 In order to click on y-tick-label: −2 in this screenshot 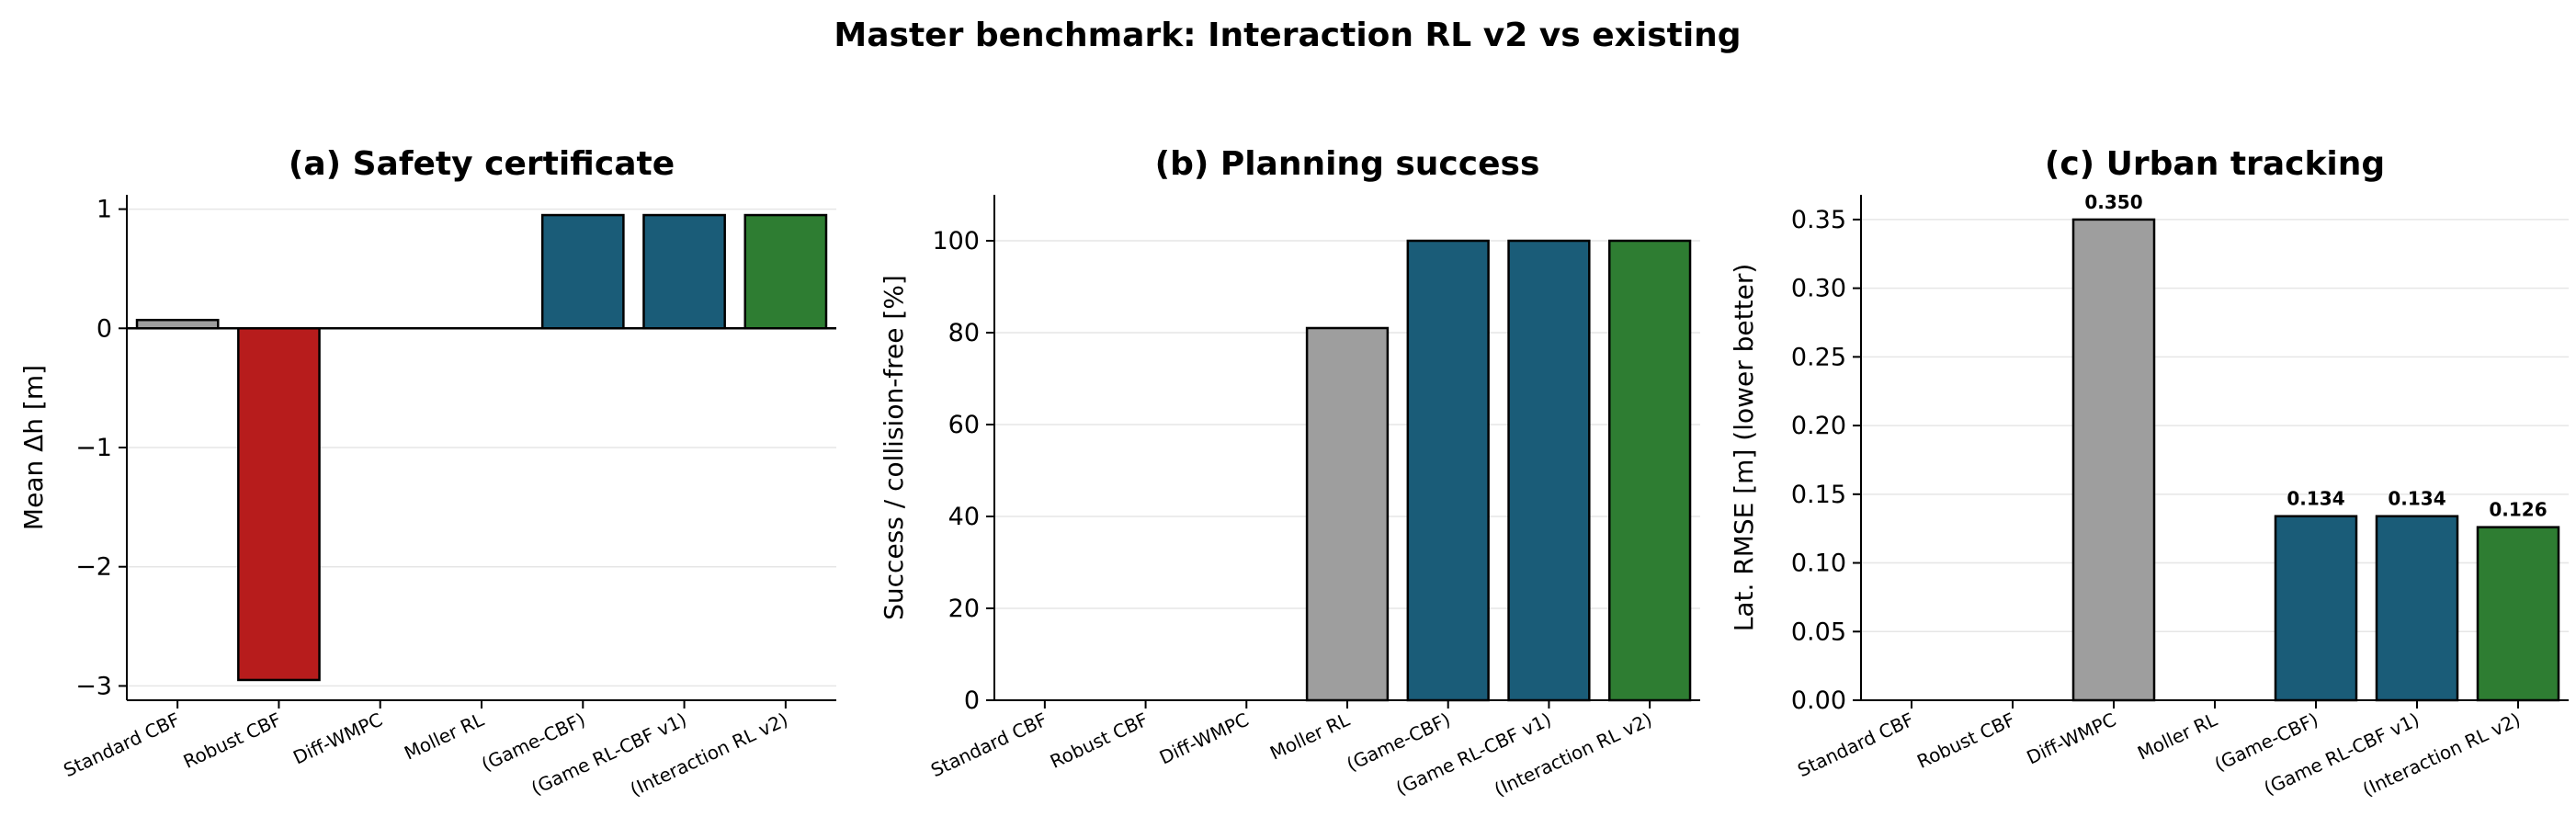, I will do `click(93, 567)`.